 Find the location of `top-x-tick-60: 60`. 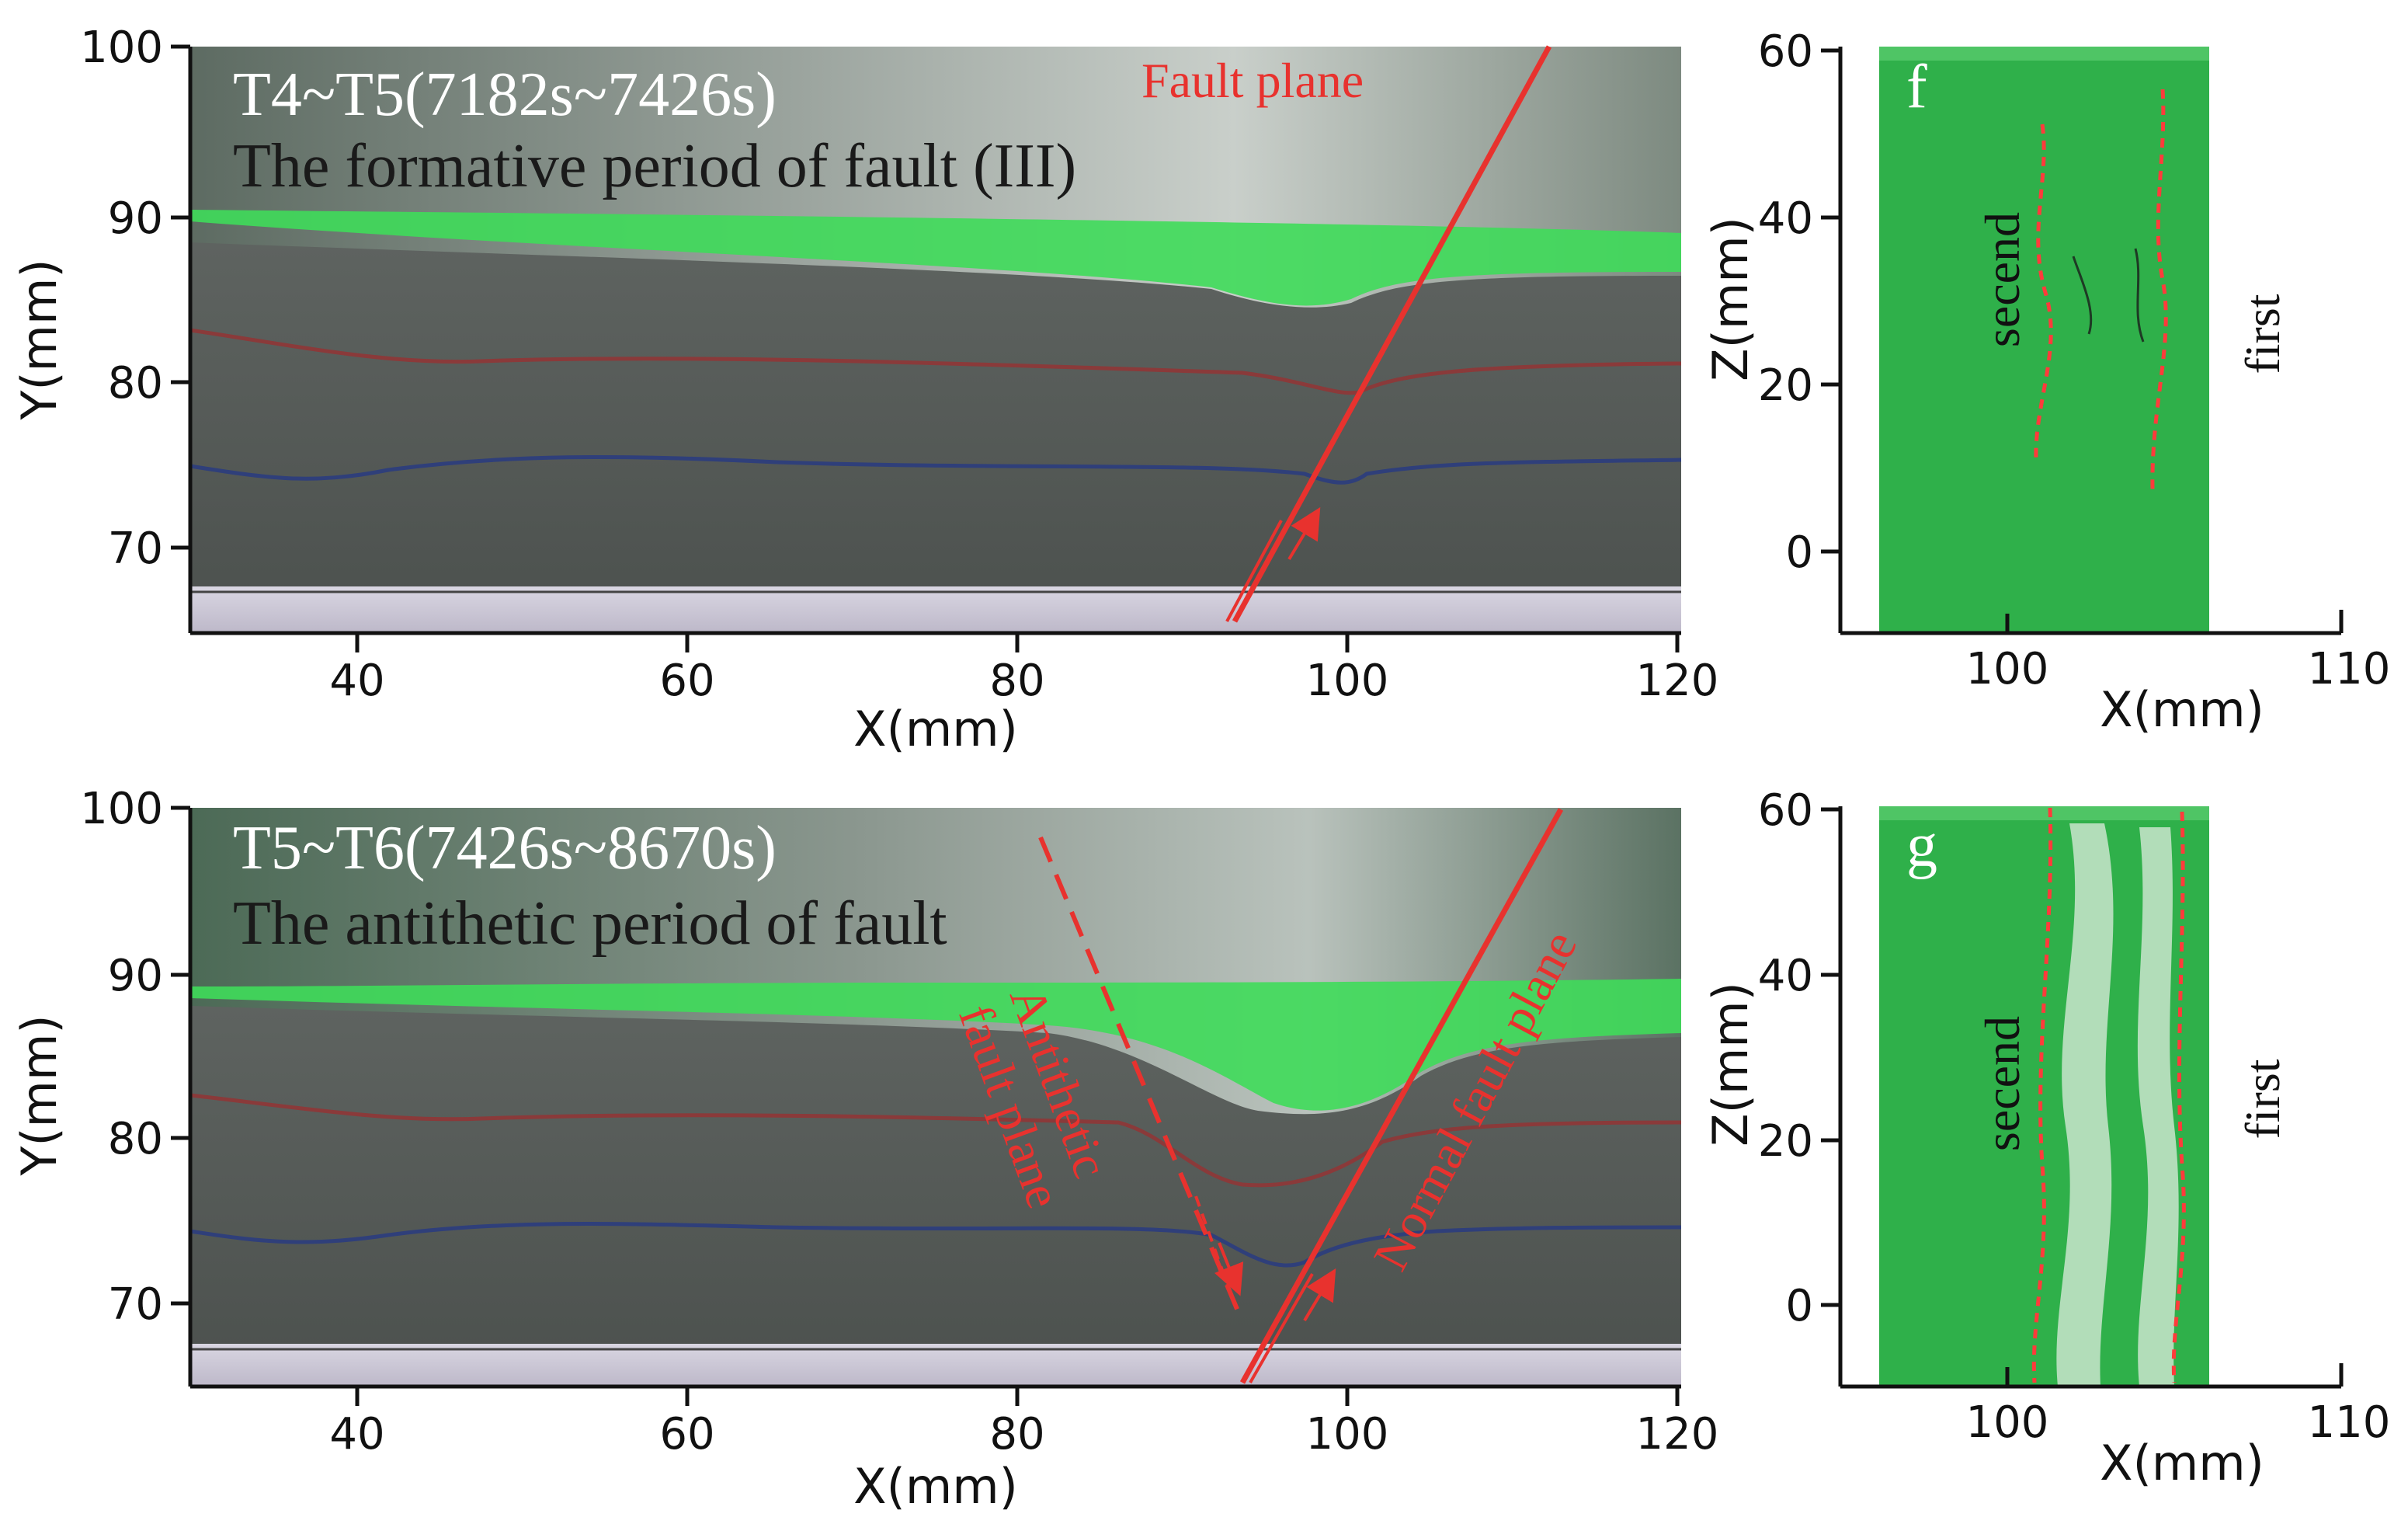

top-x-tick-60: 60 is located at coordinates (686, 681).